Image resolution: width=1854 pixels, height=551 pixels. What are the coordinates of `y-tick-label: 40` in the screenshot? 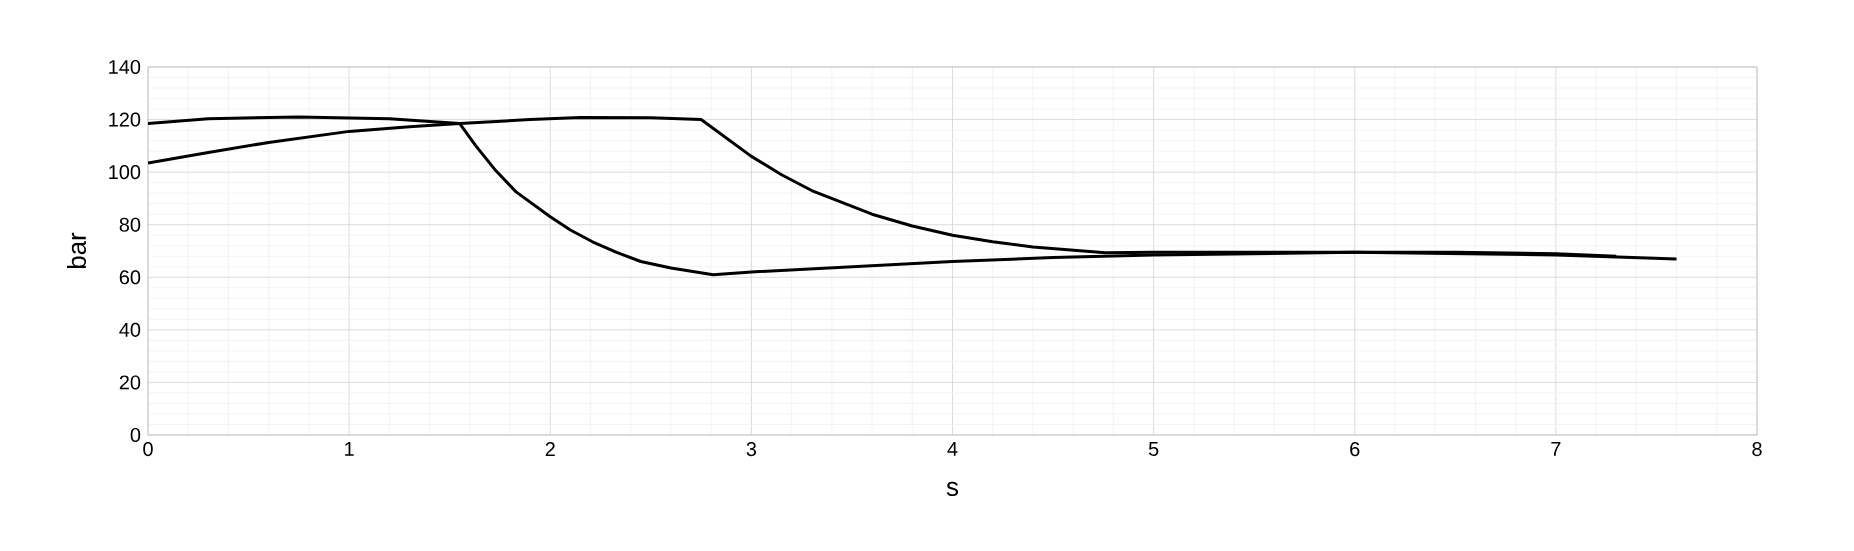 It's located at (130, 329).